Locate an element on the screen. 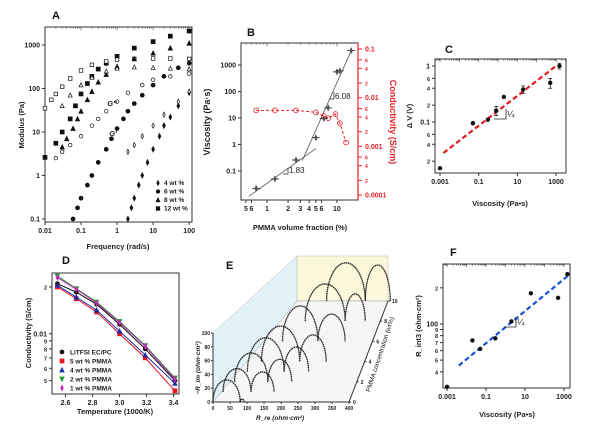 The height and width of the screenshot is (424, 600). y-tick-label: 9 is located at coordinates (436, 331).